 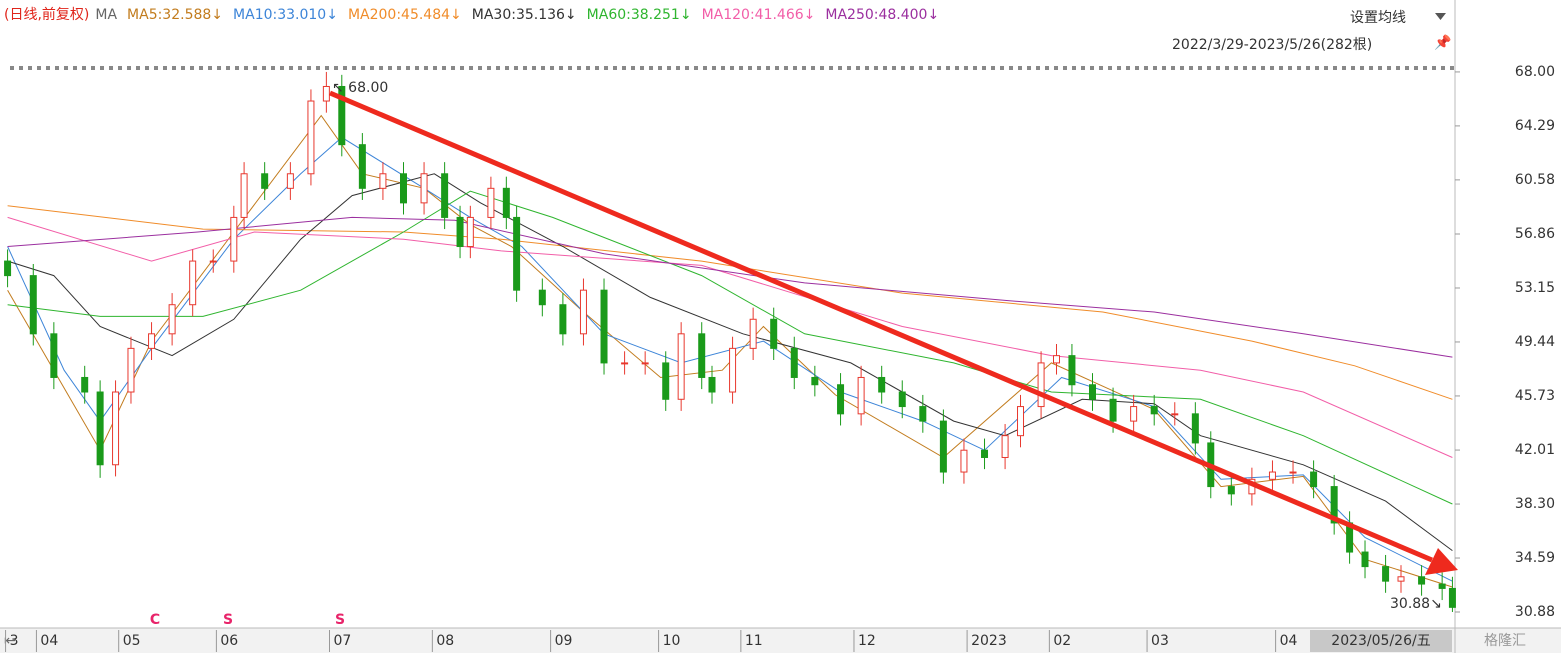 What do you see at coordinates (49, 641) in the screenshot?
I see `x-tick-label: 04` at bounding box center [49, 641].